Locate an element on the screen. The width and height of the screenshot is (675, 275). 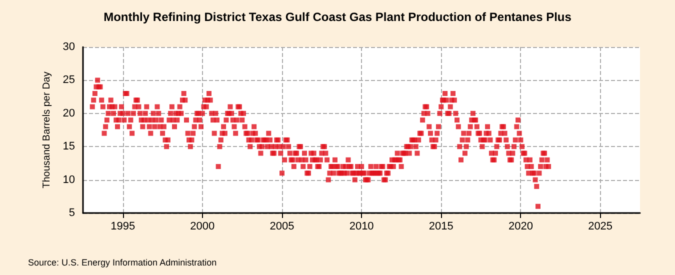
x-tick-label: 2015 is located at coordinates (441, 226).